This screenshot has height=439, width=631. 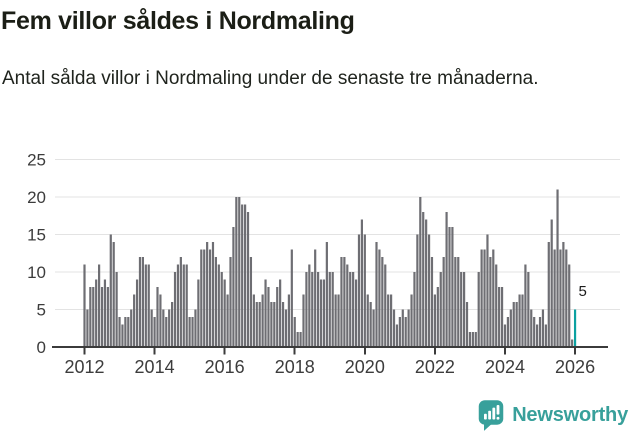 I want to click on newsworthy-logo-text: Newsworthy, so click(x=570, y=415).